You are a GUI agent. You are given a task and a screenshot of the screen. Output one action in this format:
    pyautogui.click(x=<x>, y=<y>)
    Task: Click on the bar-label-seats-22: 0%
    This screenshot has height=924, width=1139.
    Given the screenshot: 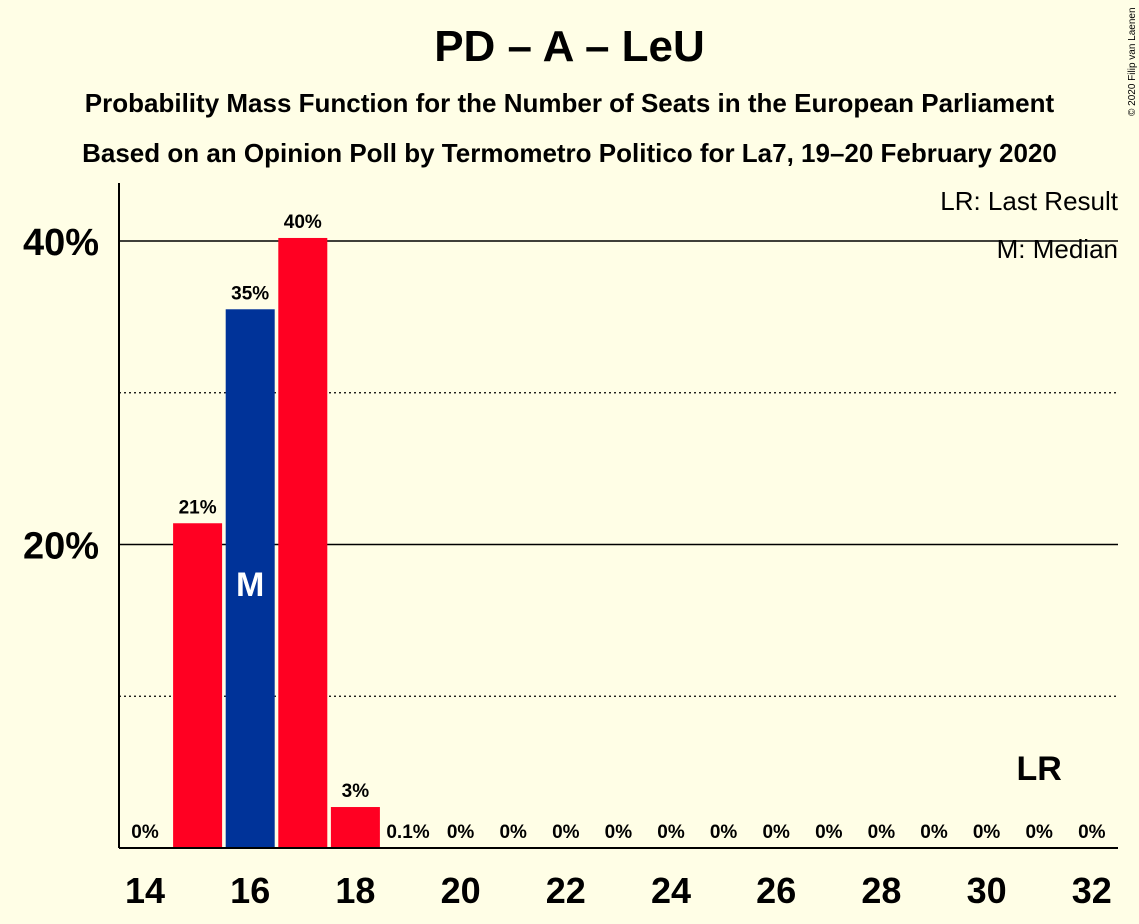 What is the action you would take?
    pyautogui.click(x=566, y=832)
    